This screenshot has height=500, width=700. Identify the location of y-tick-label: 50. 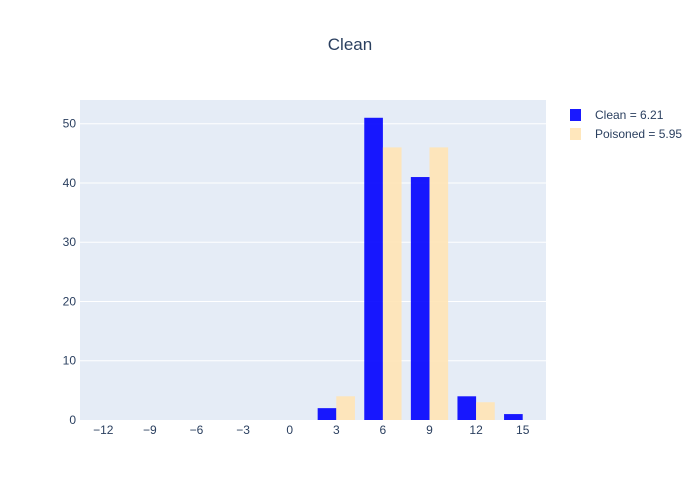
(70, 124).